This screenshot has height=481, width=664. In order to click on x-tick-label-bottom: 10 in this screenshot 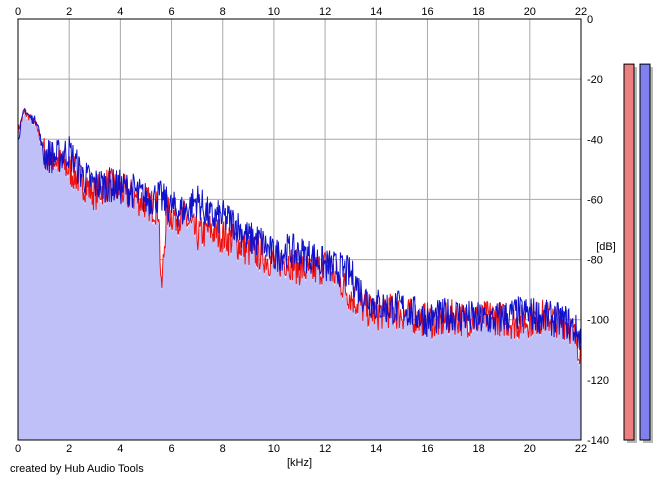, I will do `click(274, 449)`.